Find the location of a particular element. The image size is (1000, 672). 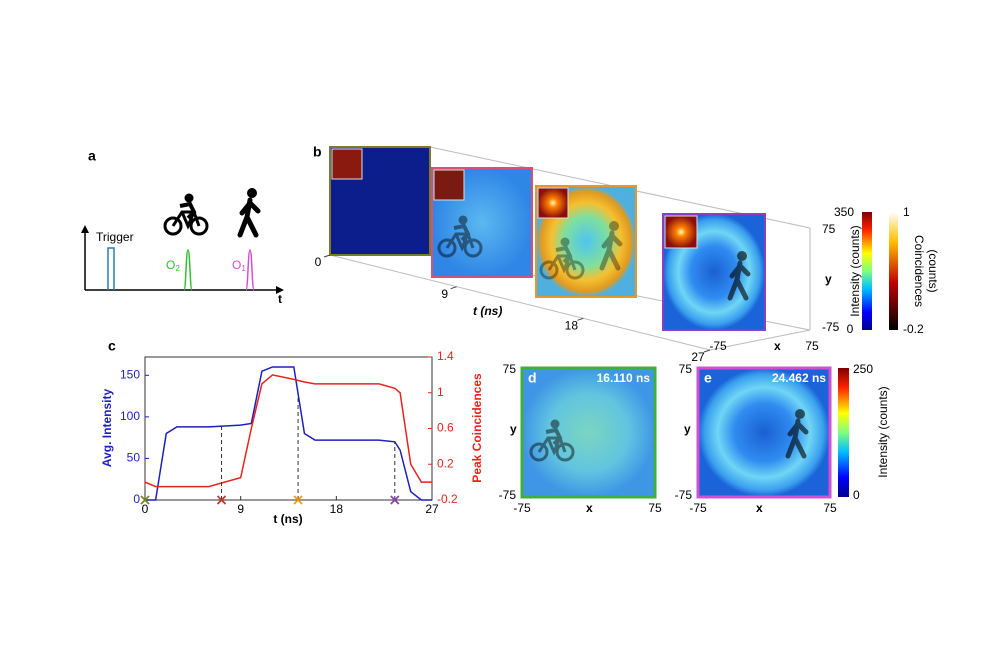

axis-label: t (ns) is located at coordinates (487, 311).